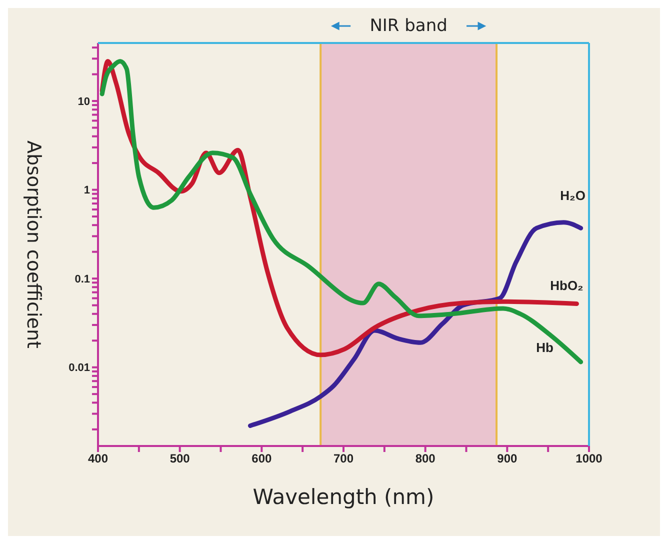 Image resolution: width=668 pixels, height=544 pixels. What do you see at coordinates (343, 459) in the screenshot?
I see `x-tick-label: 700` at bounding box center [343, 459].